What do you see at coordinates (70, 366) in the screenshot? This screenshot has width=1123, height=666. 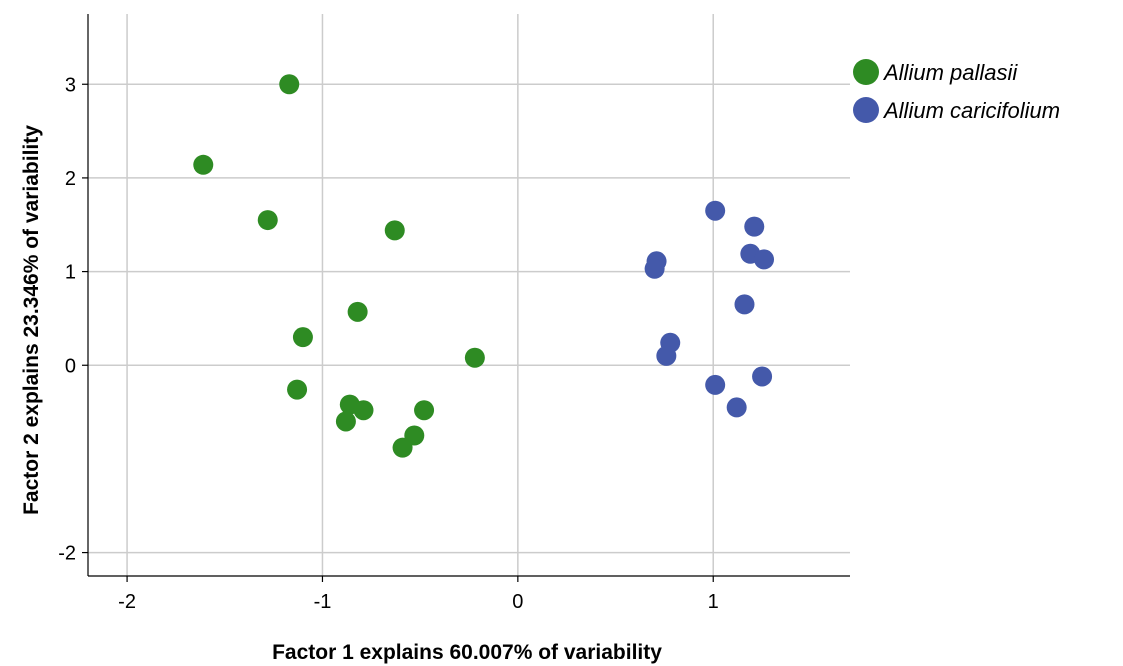 I see `y-tick-label: 0` at bounding box center [70, 366].